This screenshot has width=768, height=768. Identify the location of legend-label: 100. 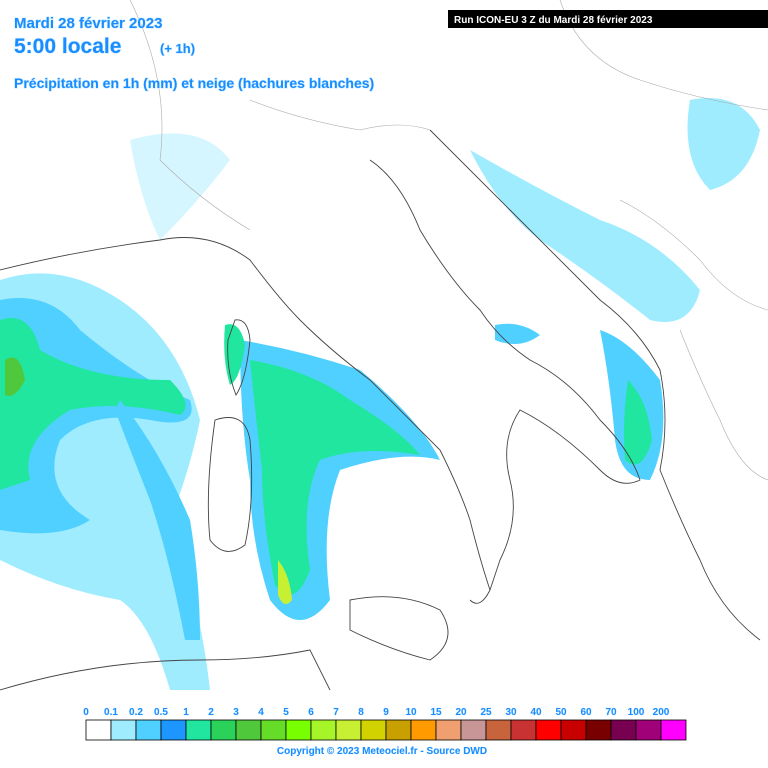
(636, 712).